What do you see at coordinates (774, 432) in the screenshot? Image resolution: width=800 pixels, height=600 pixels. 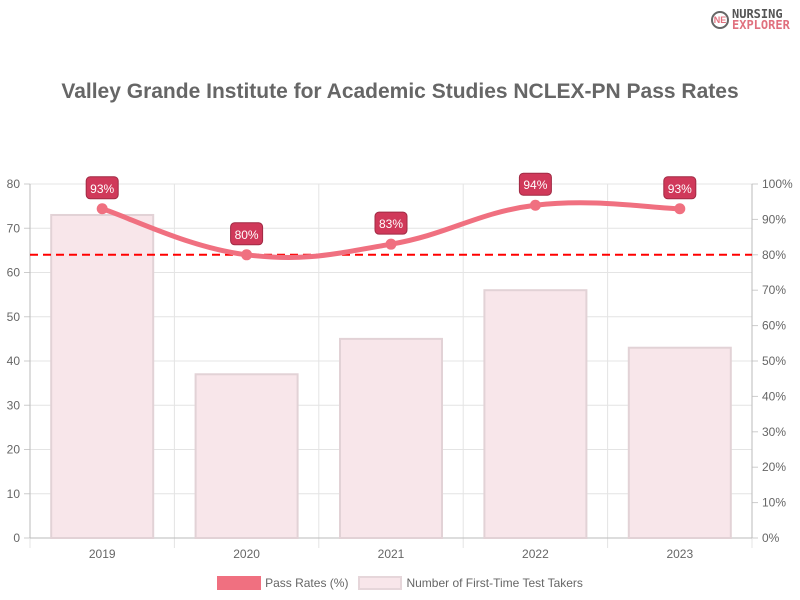 I see `right-tick-label: 30%` at bounding box center [774, 432].